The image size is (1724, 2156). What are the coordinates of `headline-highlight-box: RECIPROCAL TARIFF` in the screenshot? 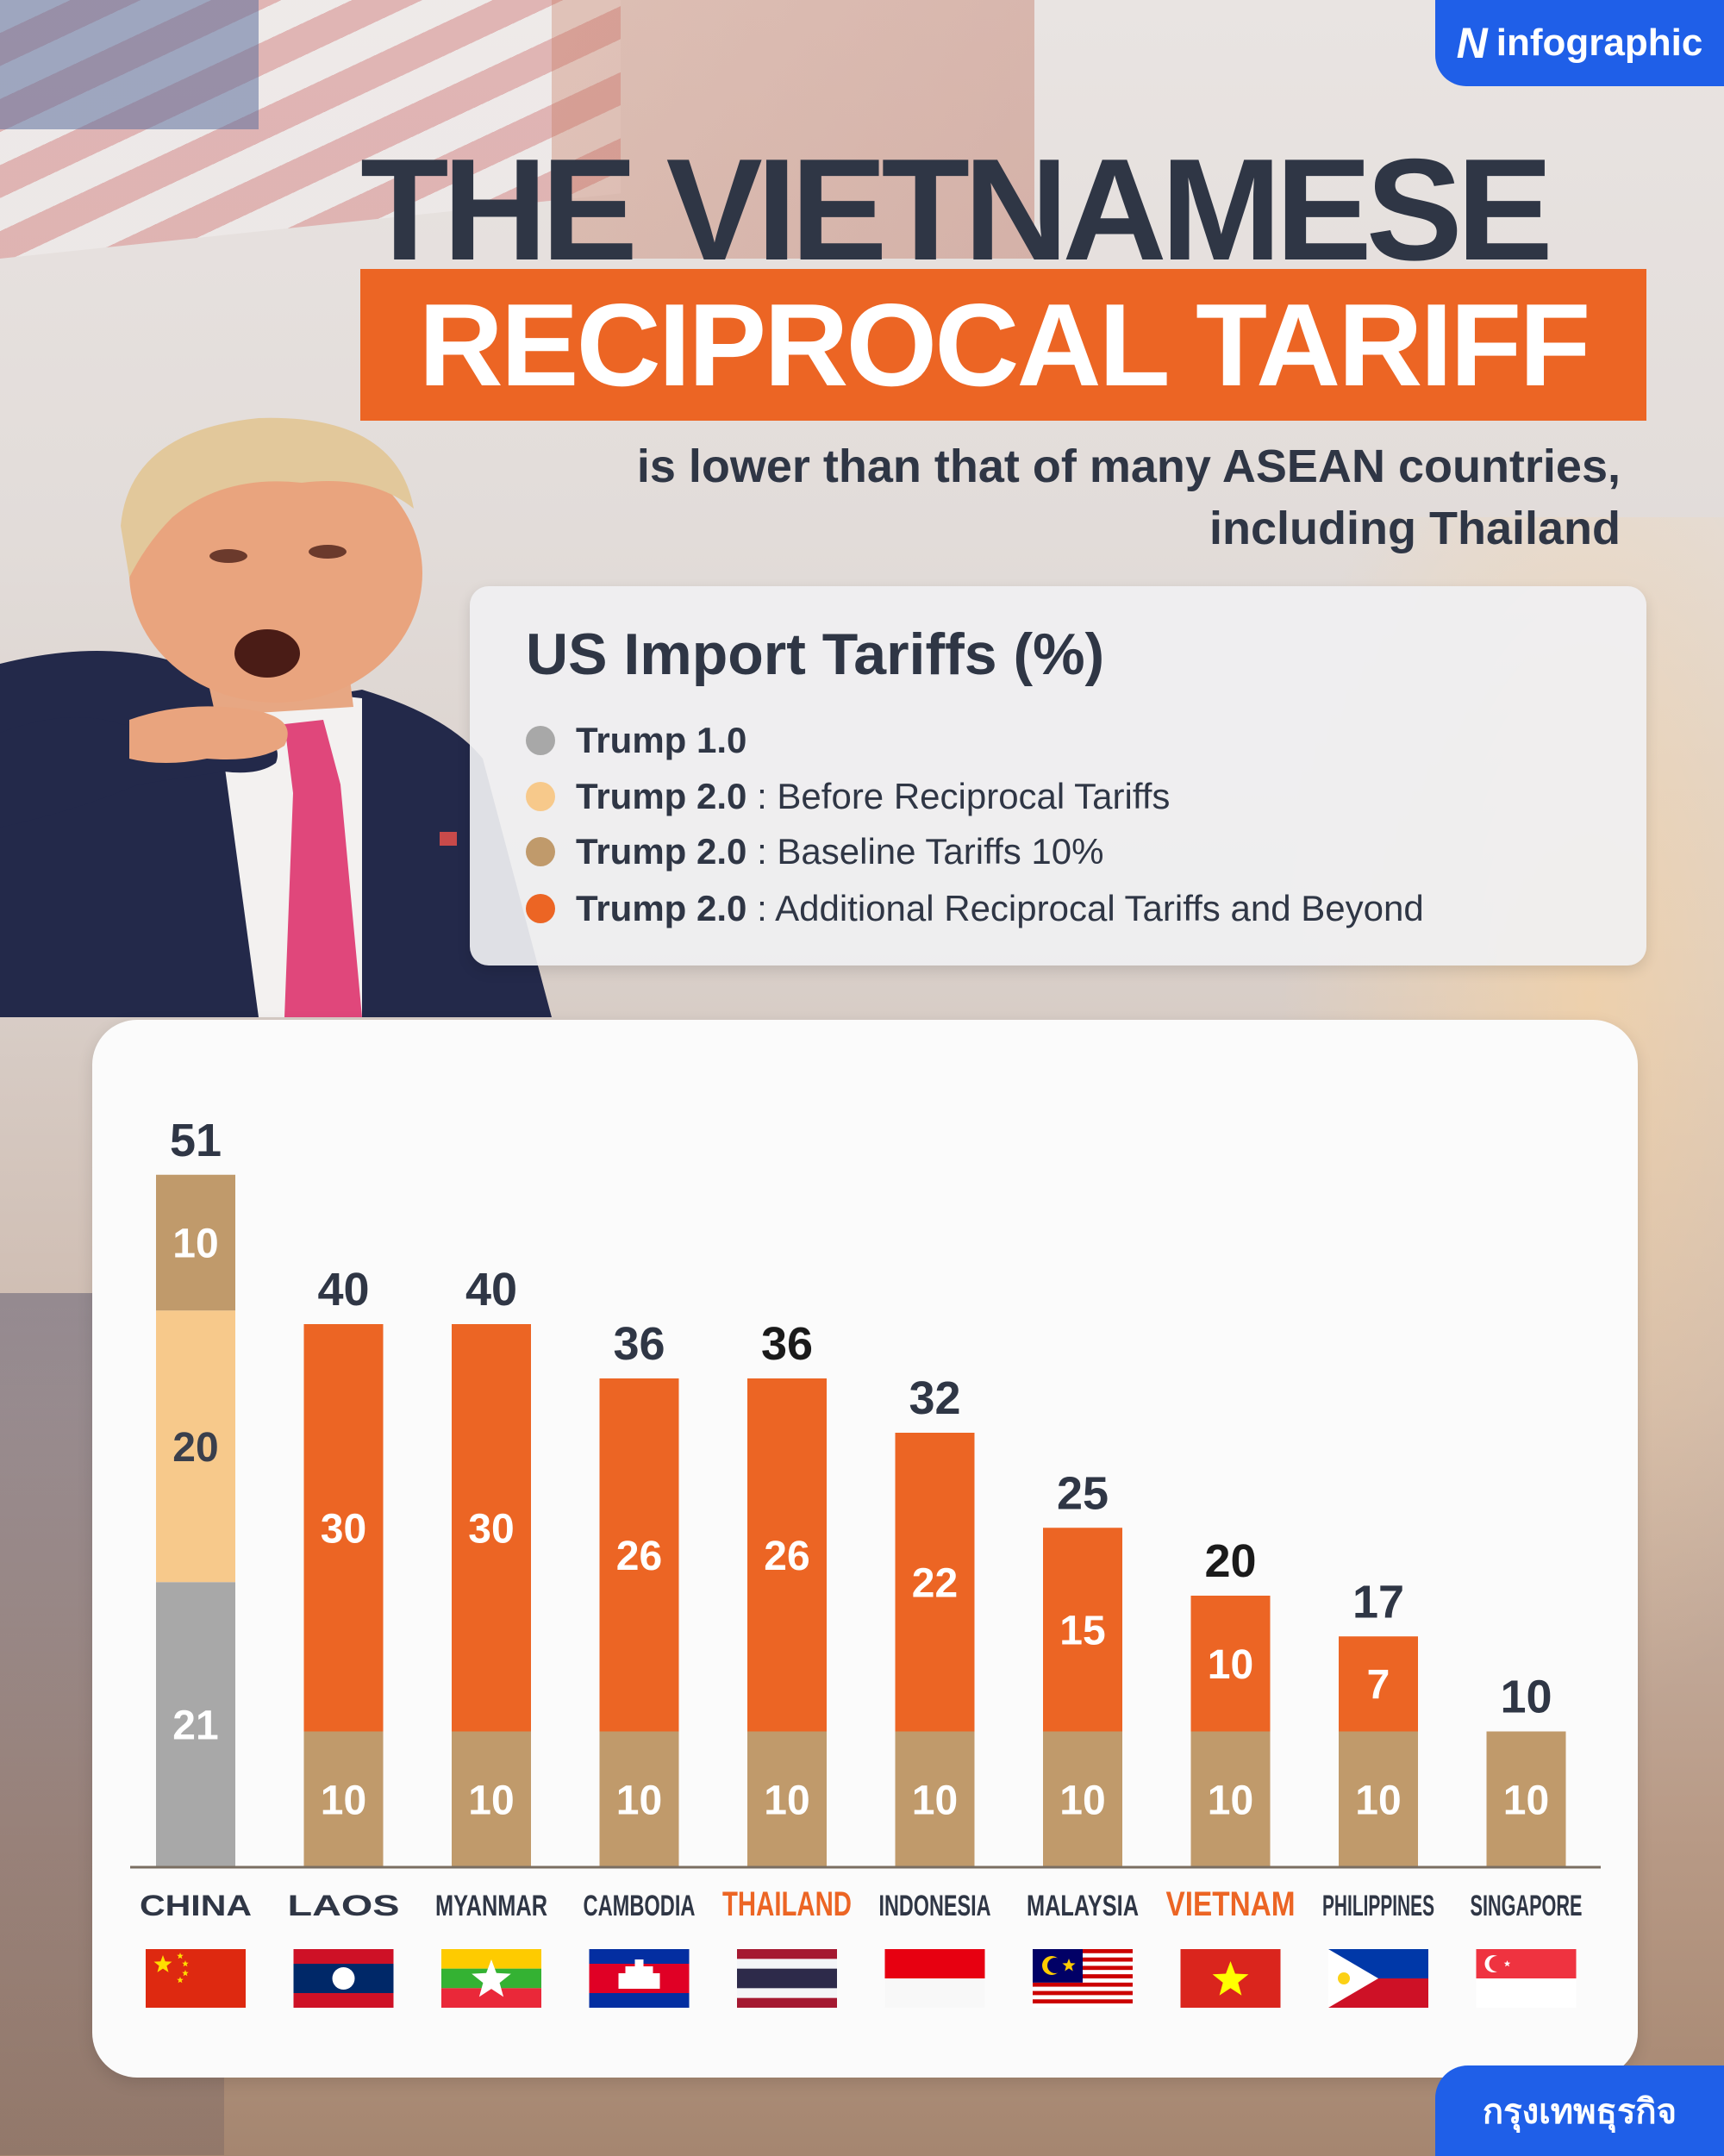 It's located at (1003, 345).